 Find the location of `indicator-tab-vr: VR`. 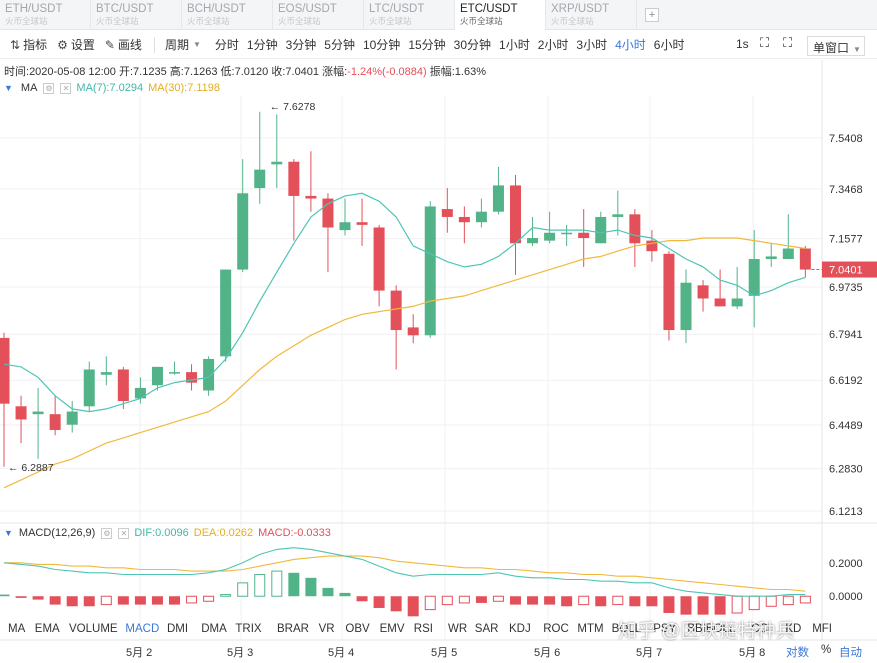

indicator-tab-vr: VR is located at coordinates (326, 629).